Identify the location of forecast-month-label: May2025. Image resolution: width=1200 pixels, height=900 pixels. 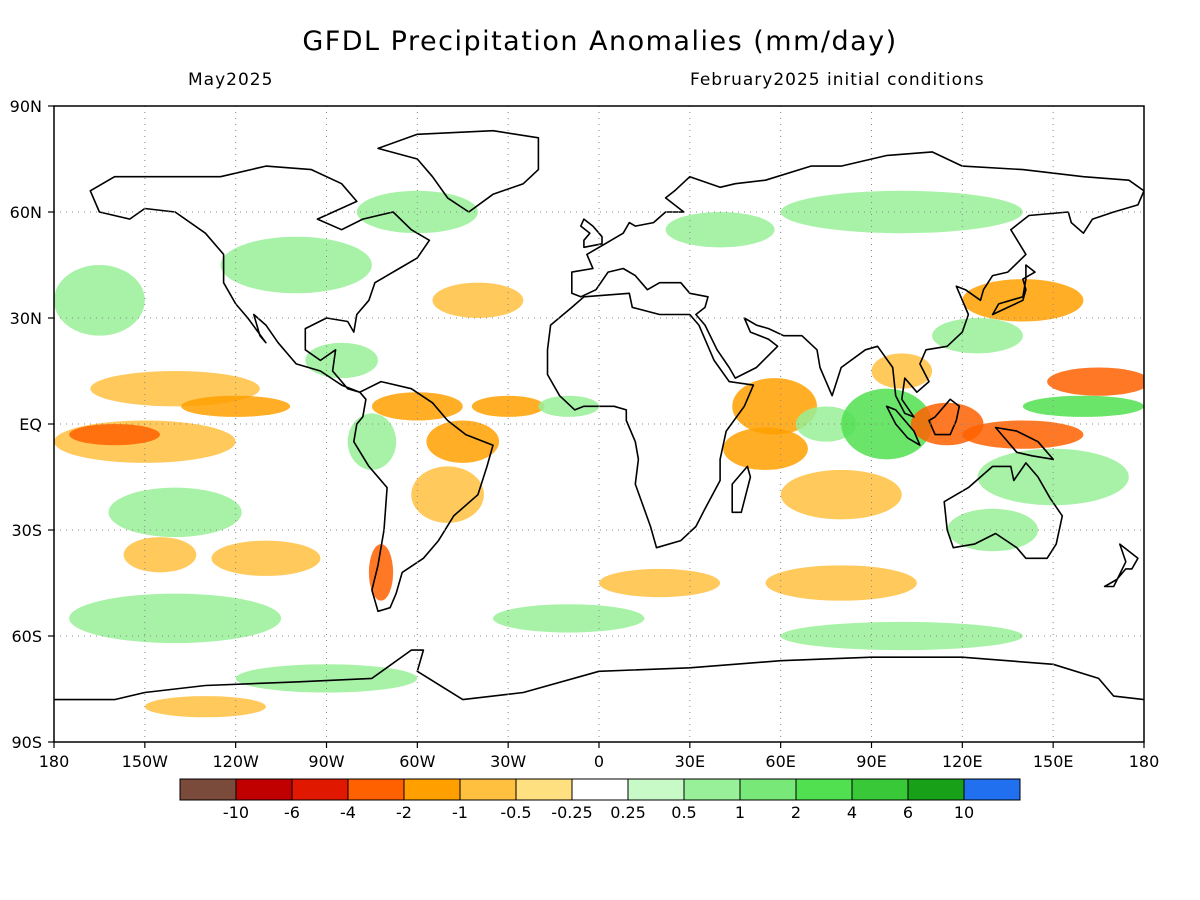
(231, 80).